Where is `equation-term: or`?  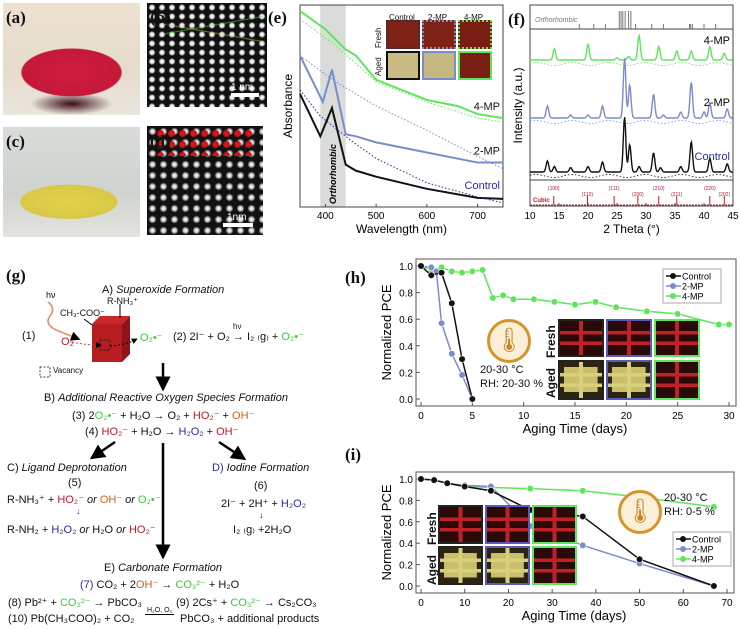
equation-term: or is located at coordinates (84, 530).